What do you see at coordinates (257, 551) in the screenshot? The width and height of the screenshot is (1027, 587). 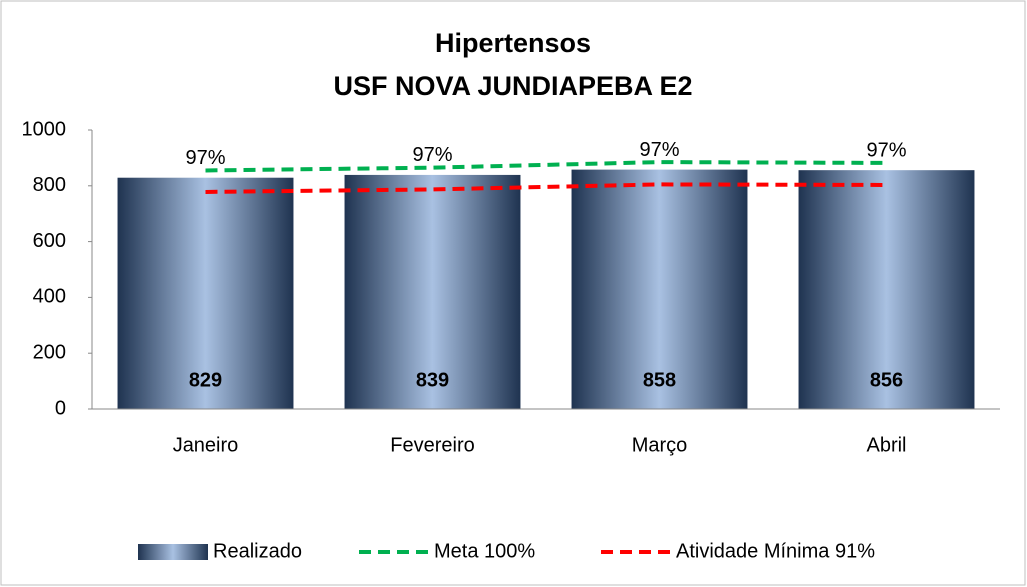 I see `legend-label: Realizado` at bounding box center [257, 551].